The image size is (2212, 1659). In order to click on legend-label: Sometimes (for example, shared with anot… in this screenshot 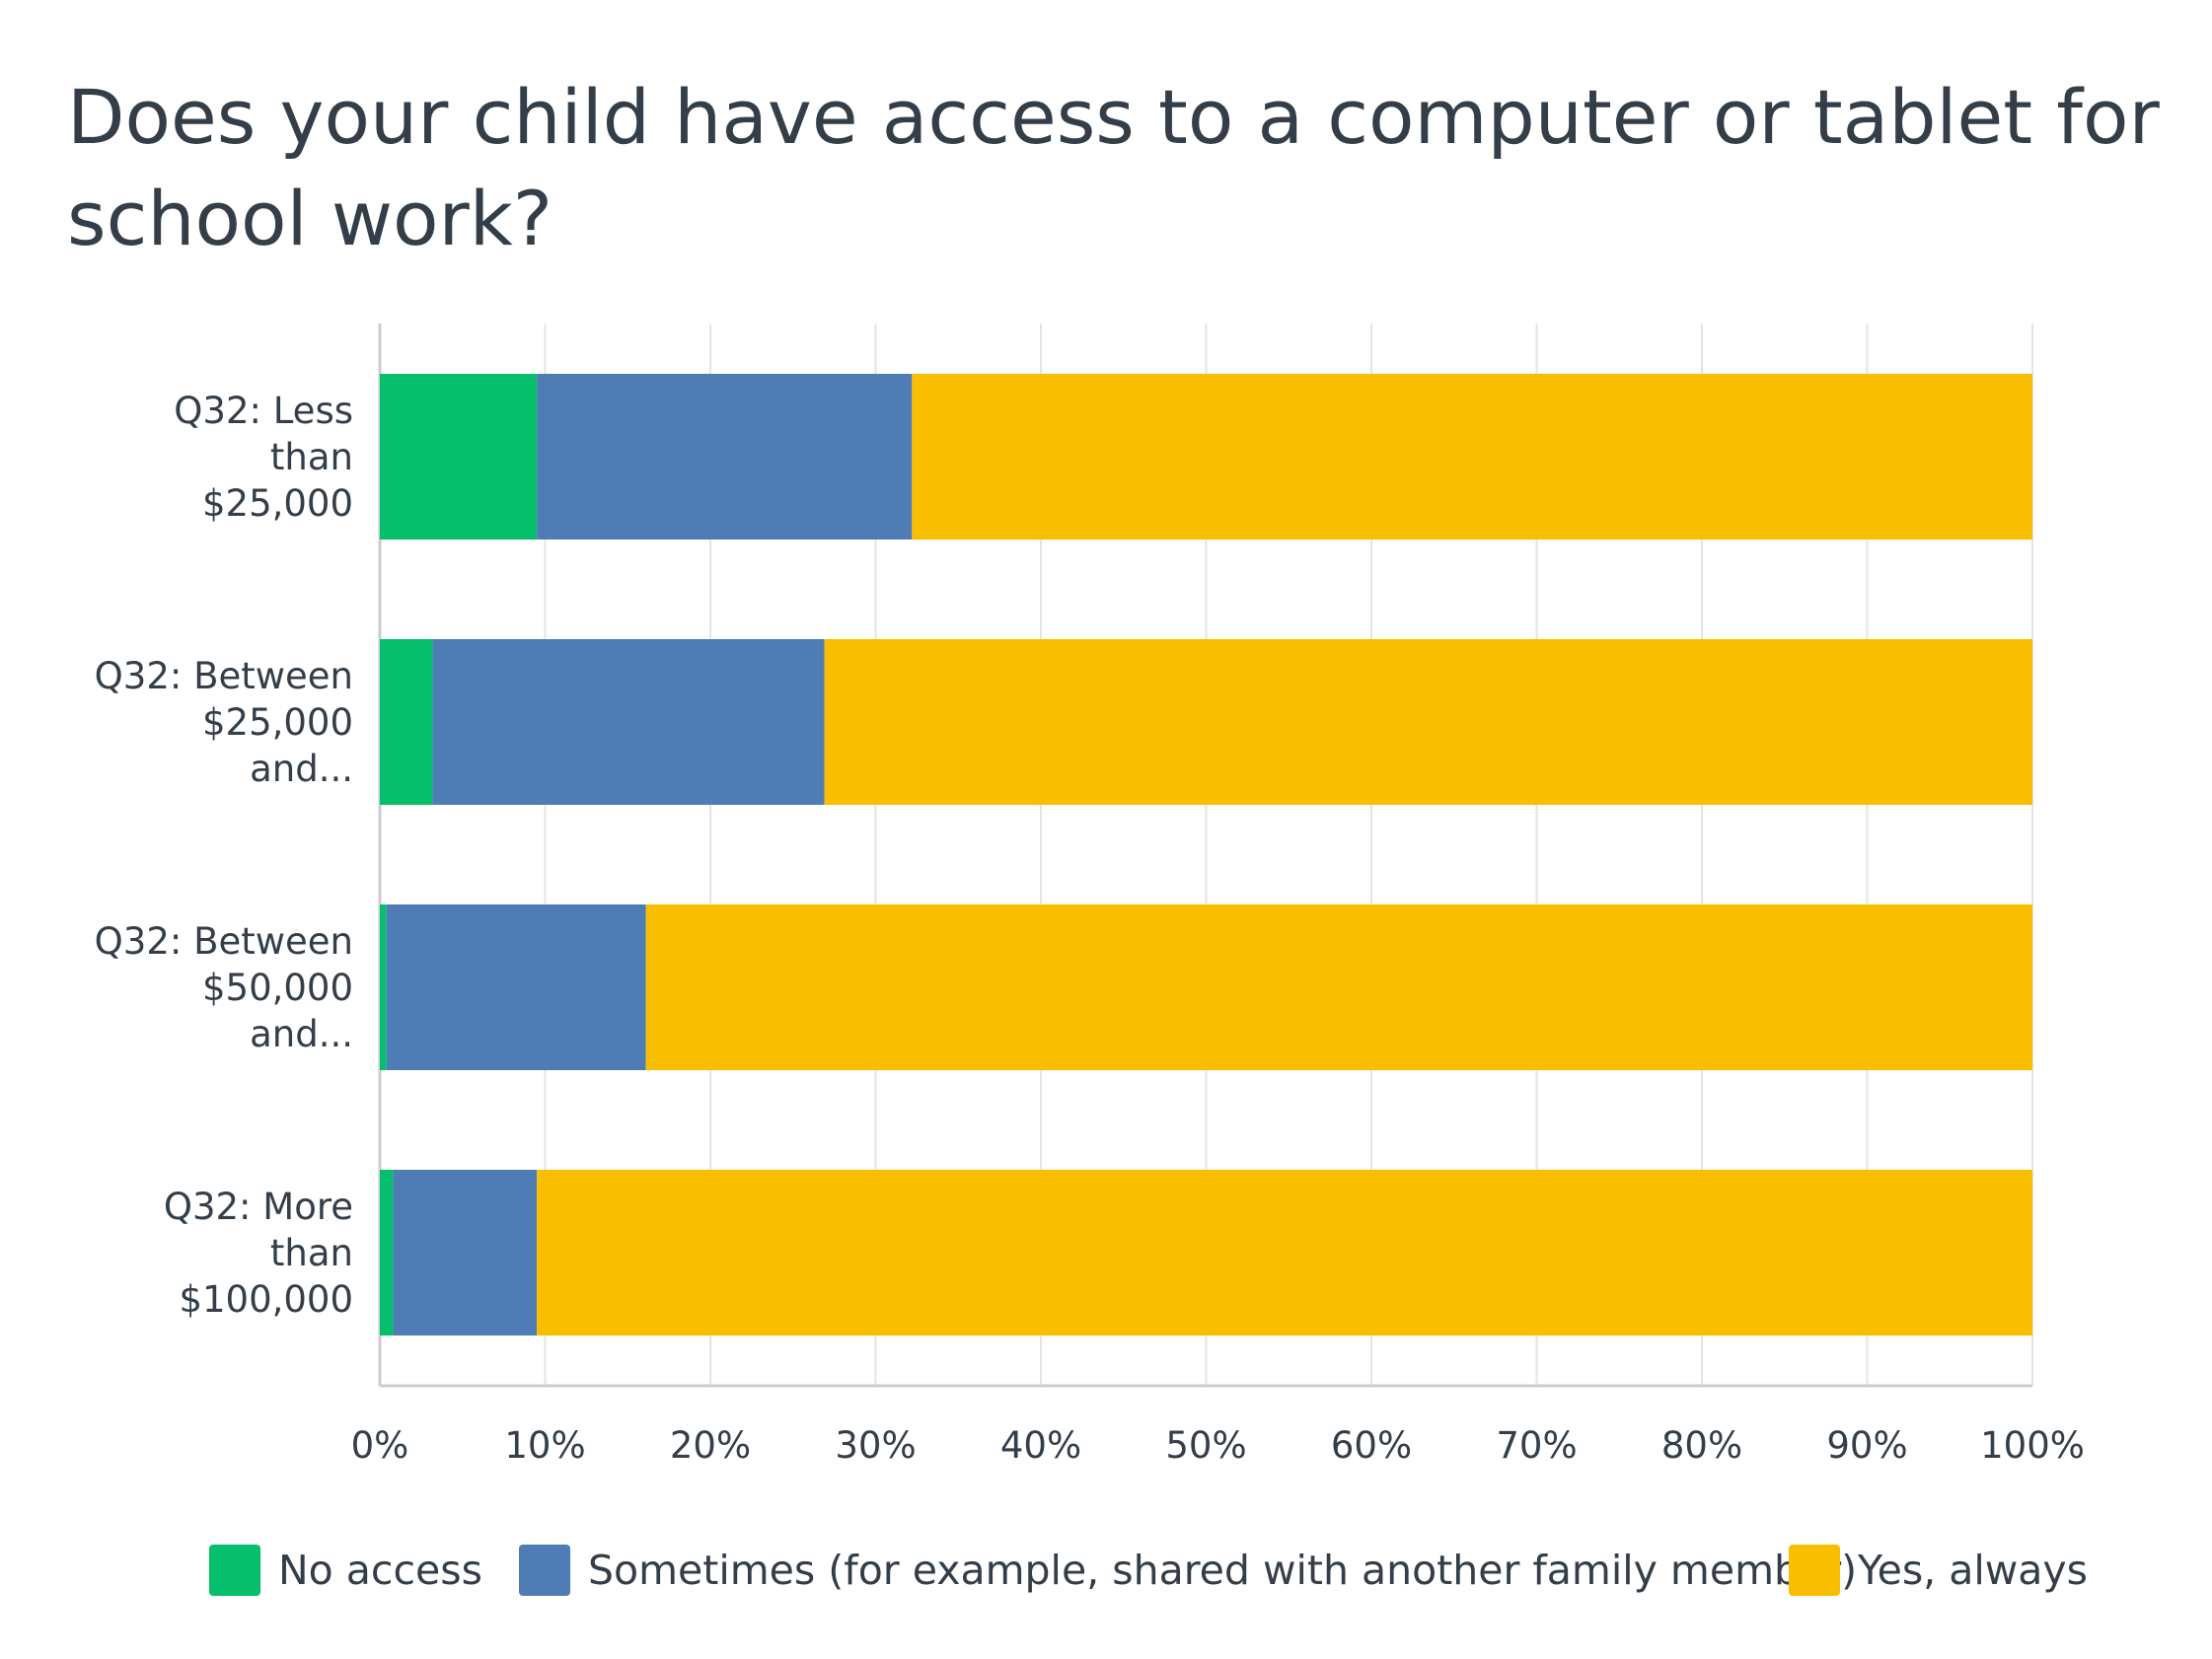, I will do `click(1222, 1570)`.